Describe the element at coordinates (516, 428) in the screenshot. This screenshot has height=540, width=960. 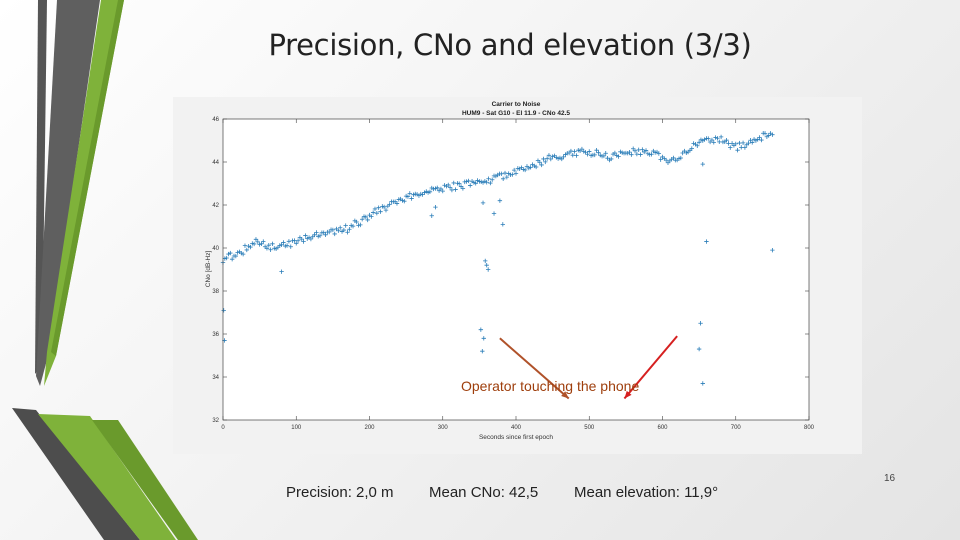
I see `x-tick-label: 400` at that location.